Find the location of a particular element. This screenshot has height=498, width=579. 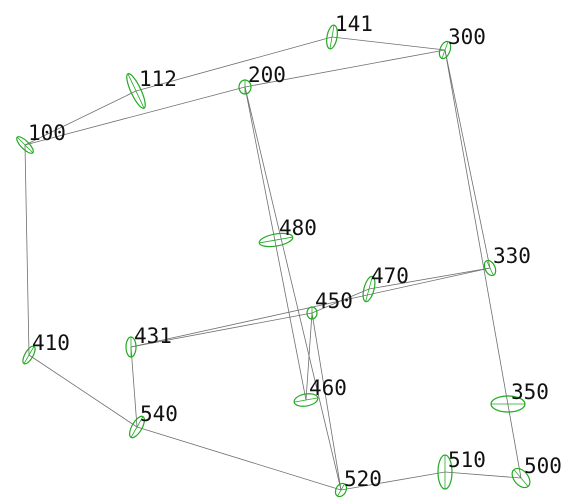

station-330: 330 is located at coordinates (507, 260).